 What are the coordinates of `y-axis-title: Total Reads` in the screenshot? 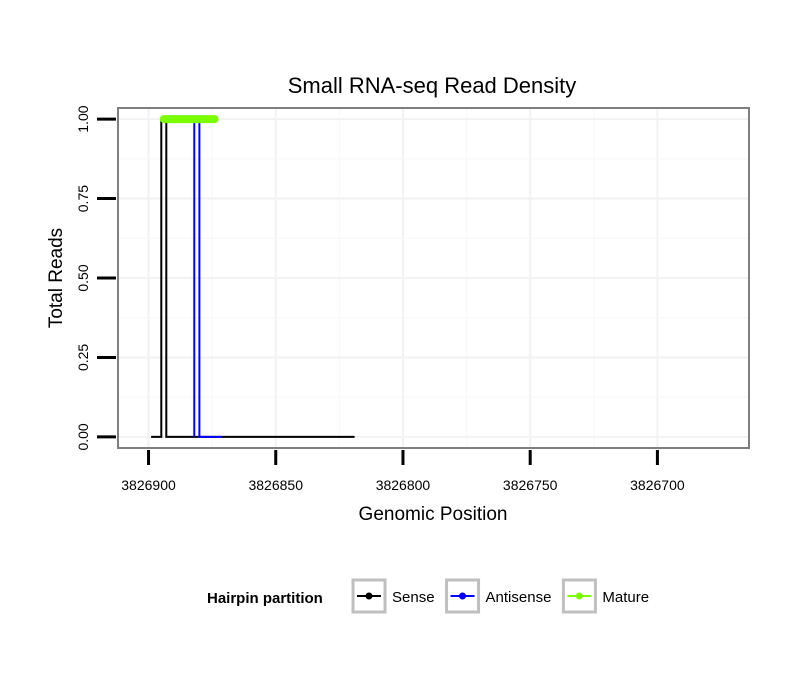 It's located at (56, 278).